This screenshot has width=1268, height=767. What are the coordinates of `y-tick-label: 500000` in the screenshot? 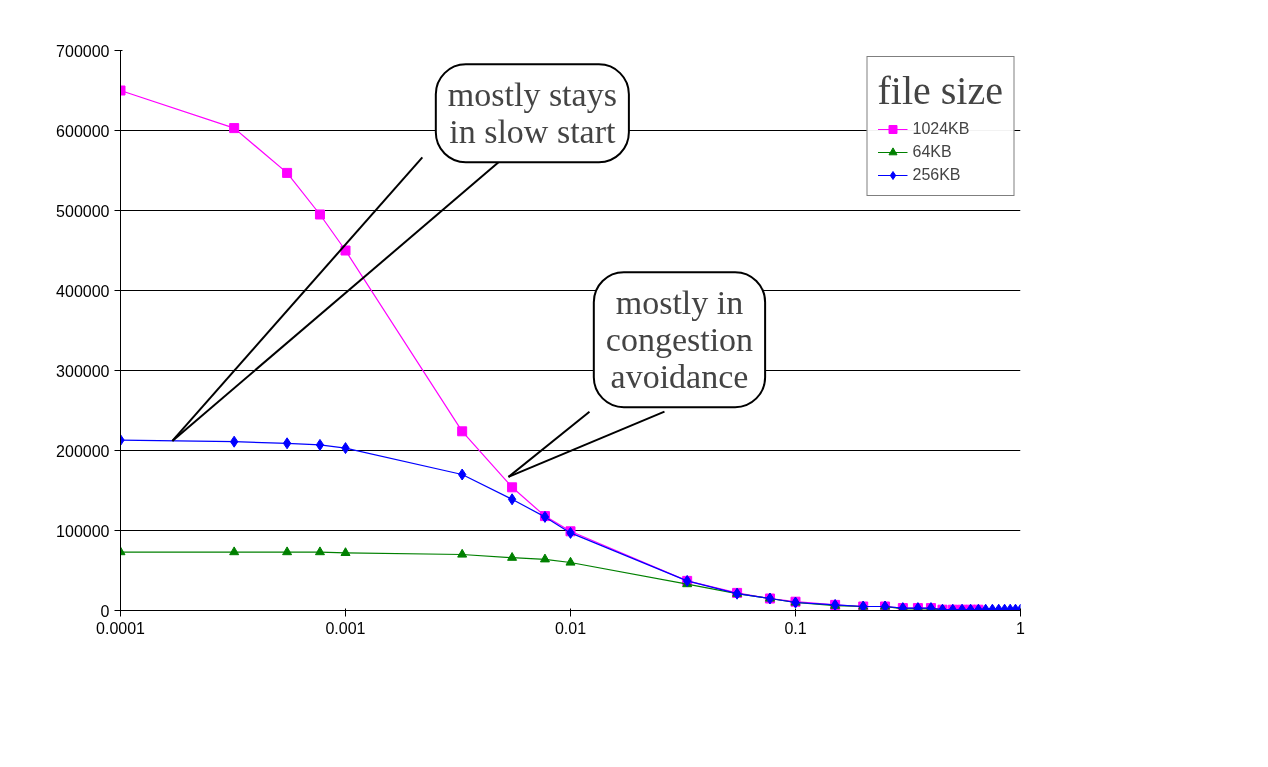 It's located at (83, 211).